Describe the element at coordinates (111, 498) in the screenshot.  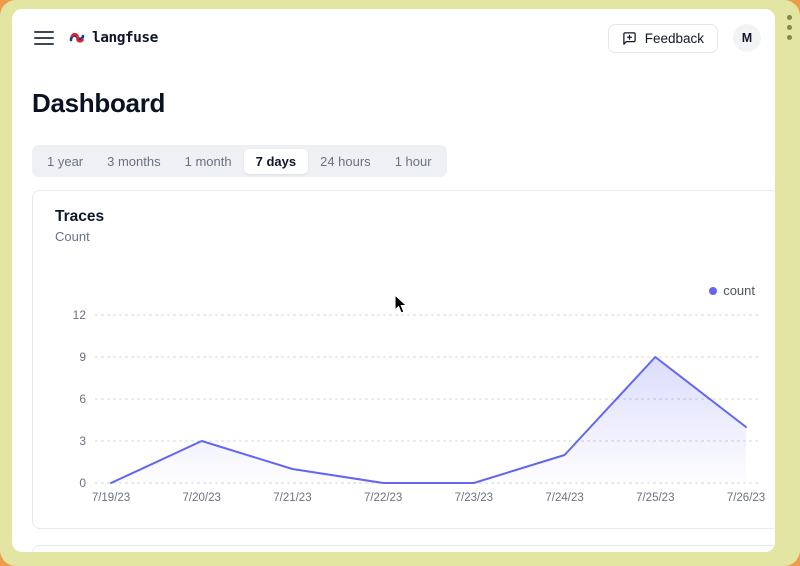
I see `x-tick-label: 7/19/23` at that location.